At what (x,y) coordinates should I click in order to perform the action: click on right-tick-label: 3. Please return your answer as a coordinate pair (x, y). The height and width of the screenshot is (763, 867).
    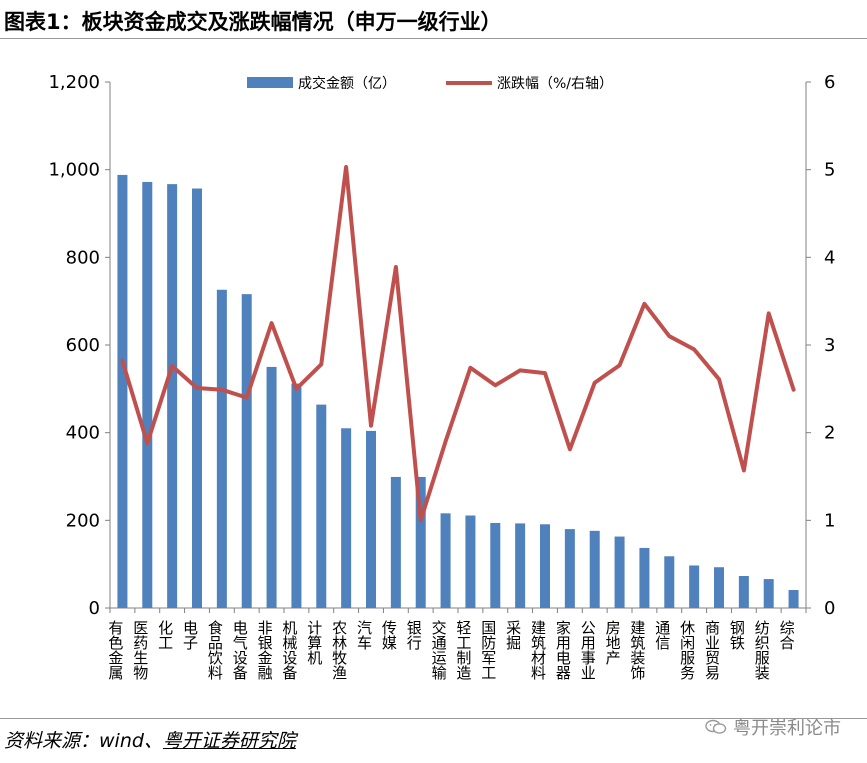
    Looking at the image, I should click on (829, 345).